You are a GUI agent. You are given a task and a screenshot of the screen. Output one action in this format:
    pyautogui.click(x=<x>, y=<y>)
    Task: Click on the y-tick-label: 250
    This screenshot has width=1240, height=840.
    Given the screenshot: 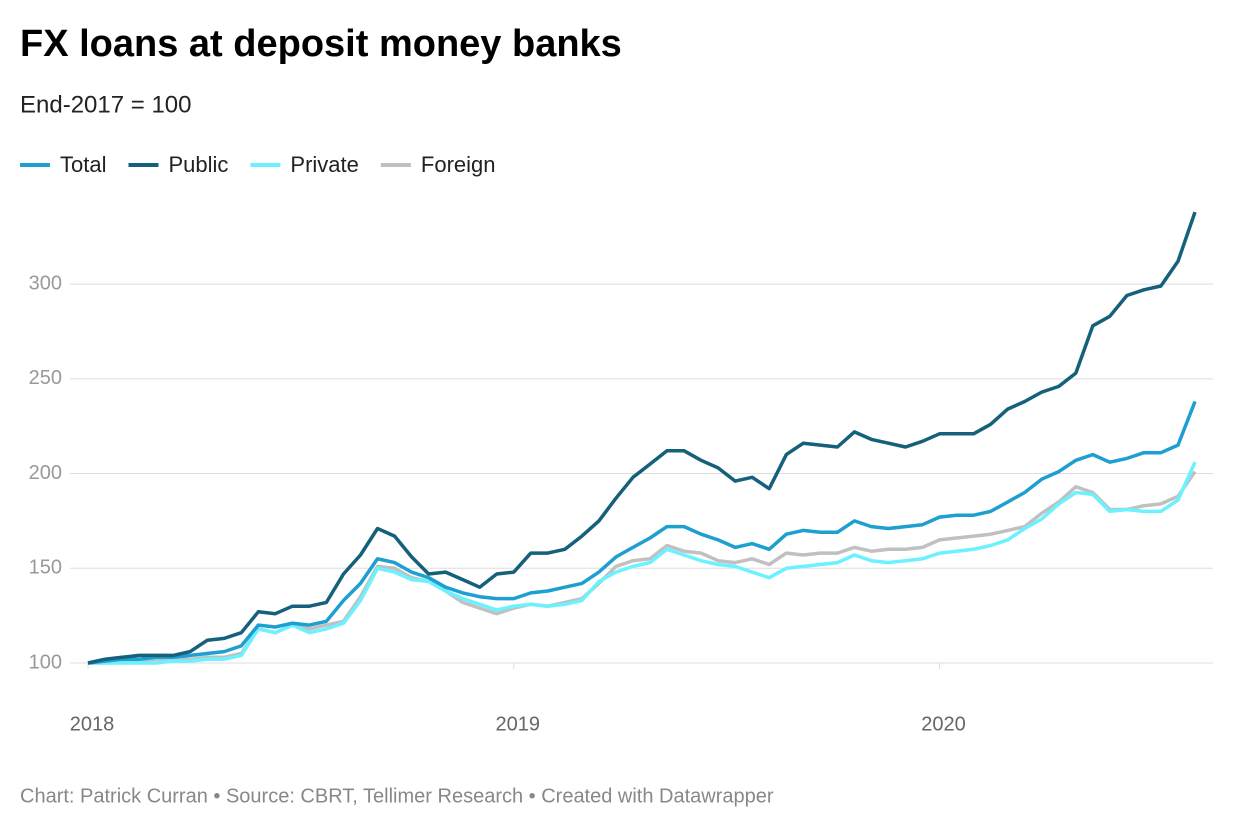 What is the action you would take?
    pyautogui.click(x=45, y=378)
    